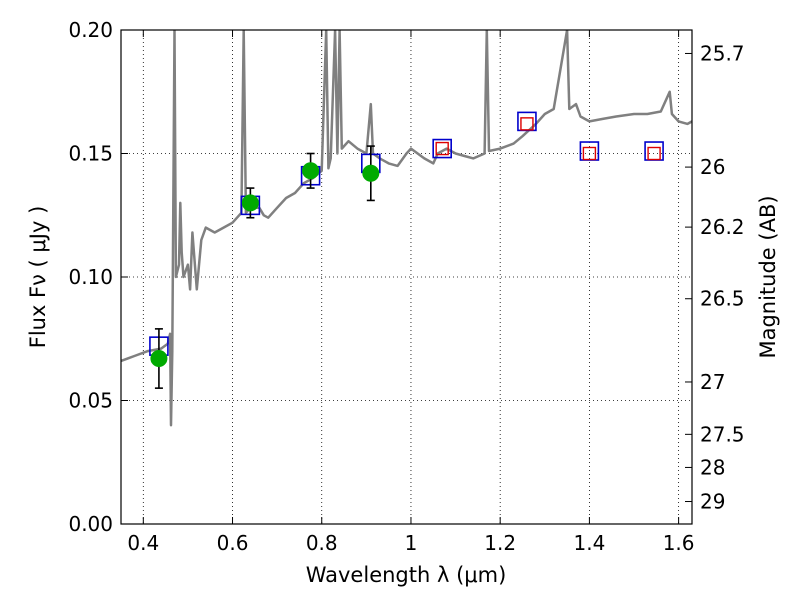 The height and width of the screenshot is (604, 800). What do you see at coordinates (722, 299) in the screenshot?
I see `y2-tick-label: 26.5` at bounding box center [722, 299].